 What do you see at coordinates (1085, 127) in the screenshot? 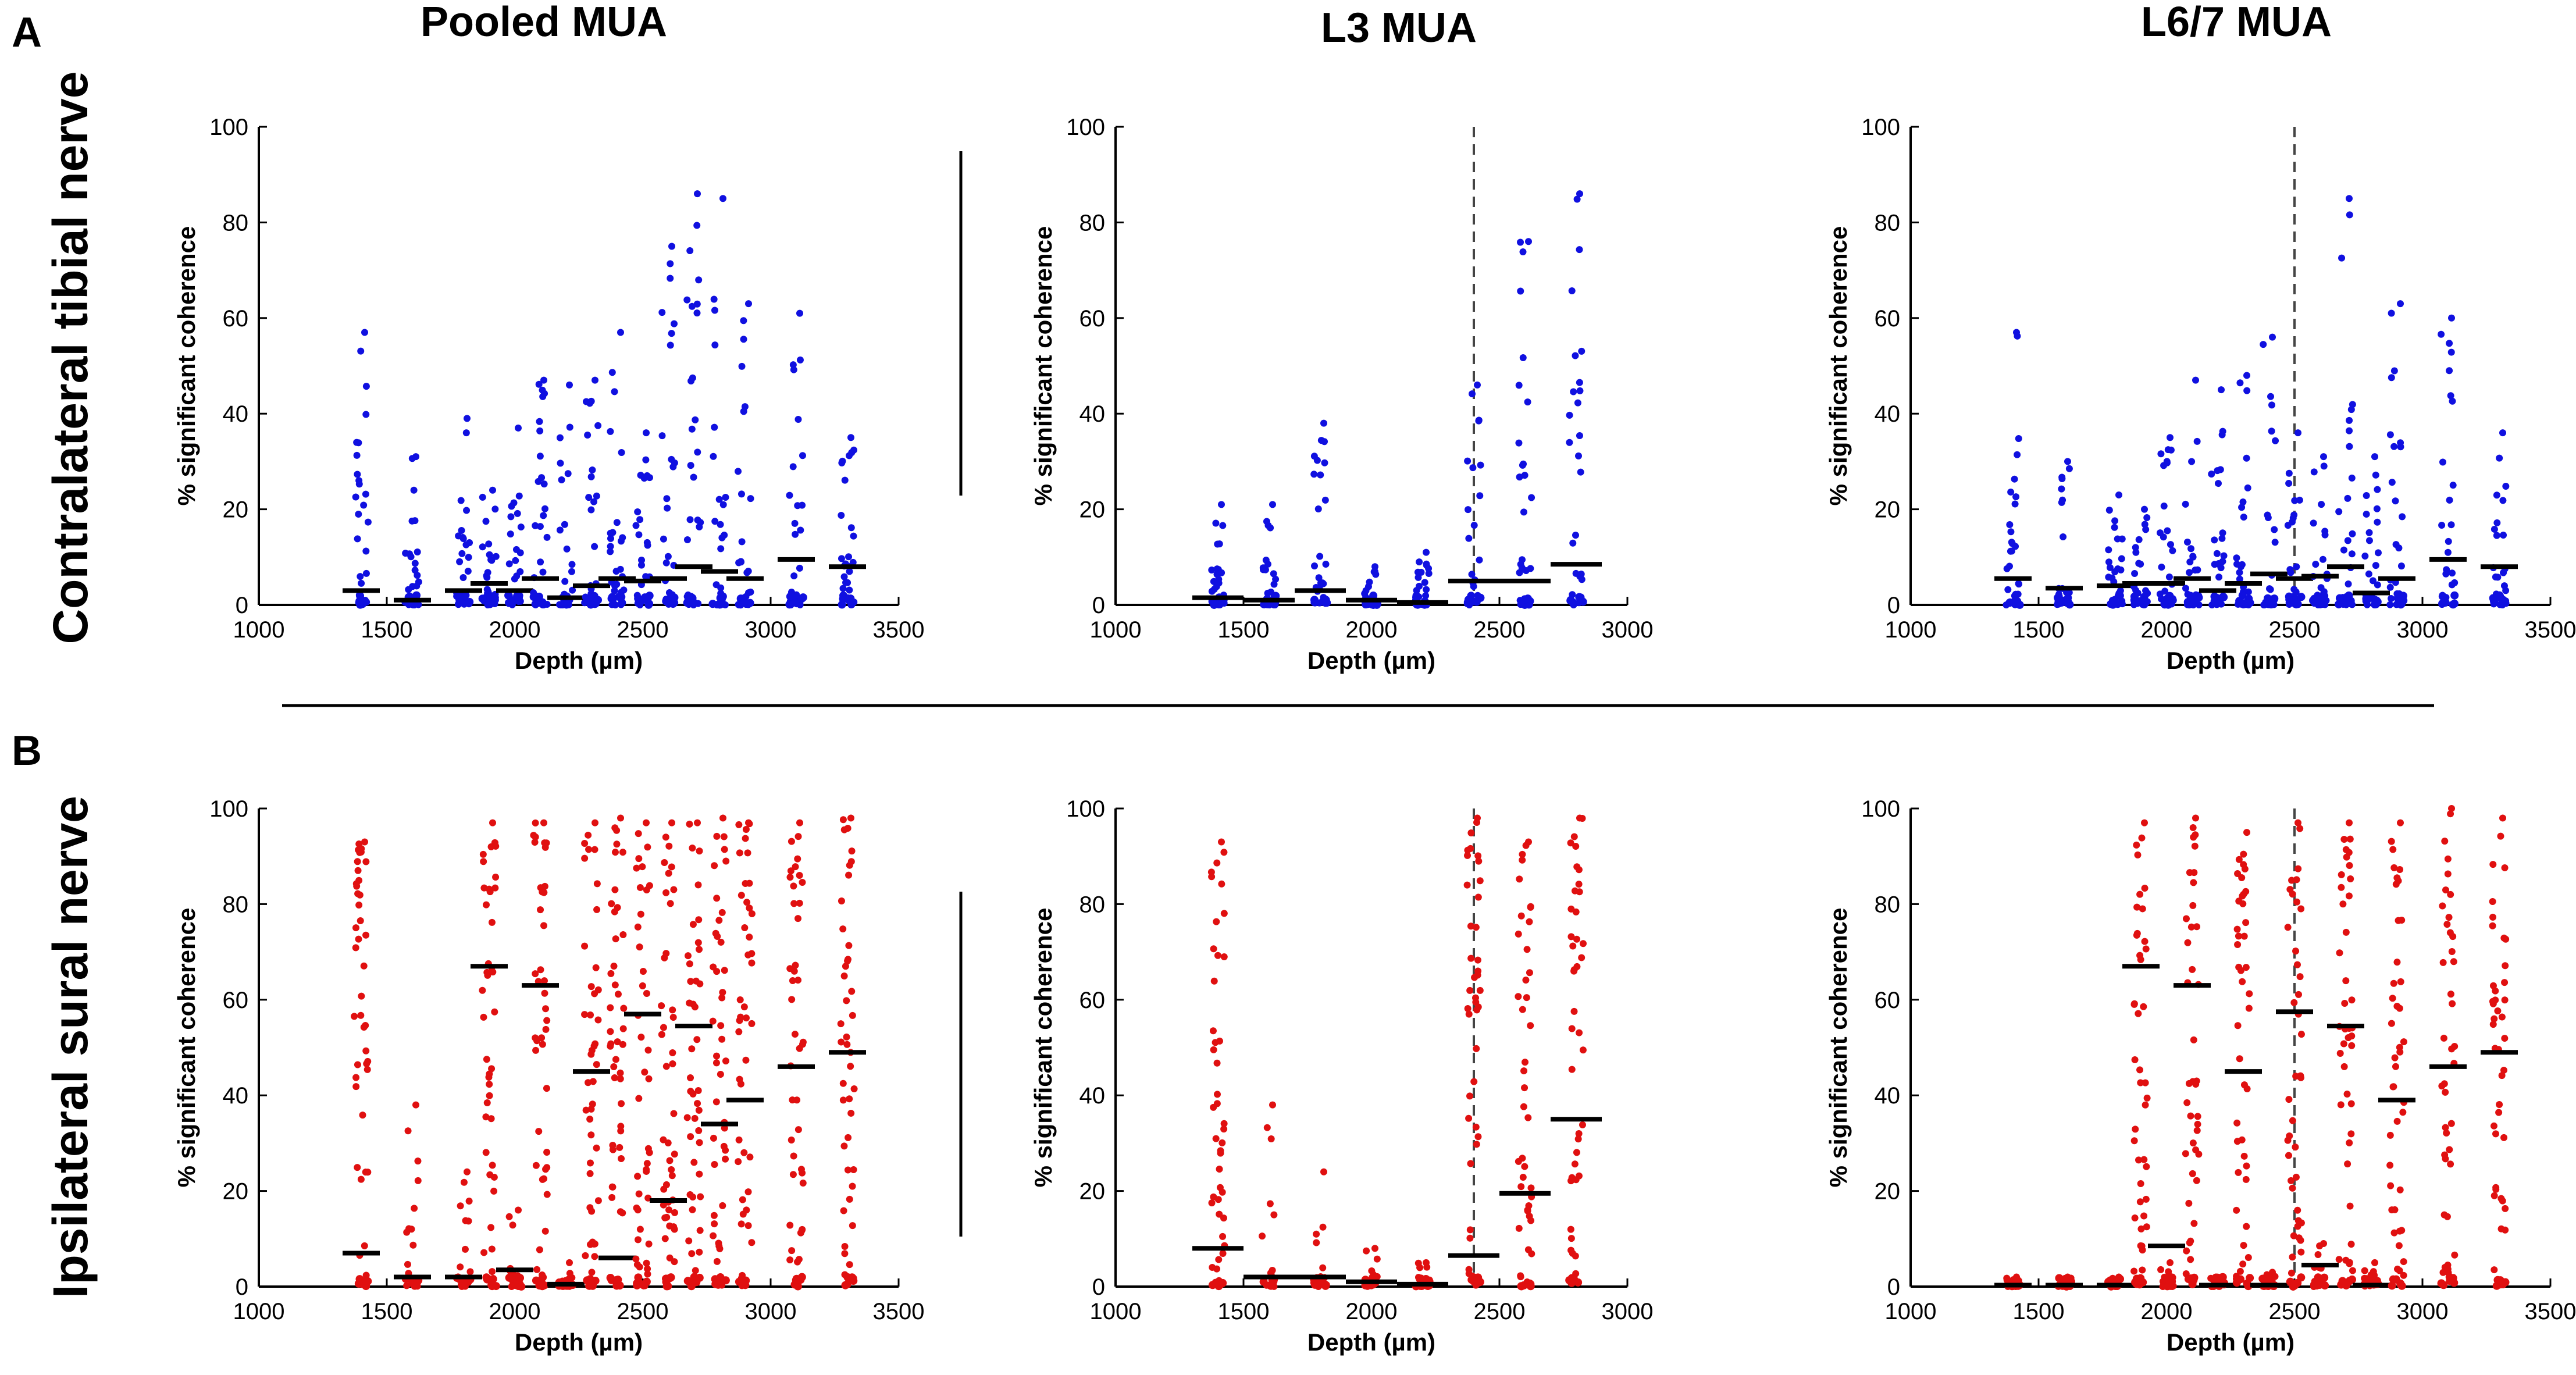
I see `y-tick-label: 100` at bounding box center [1085, 127].